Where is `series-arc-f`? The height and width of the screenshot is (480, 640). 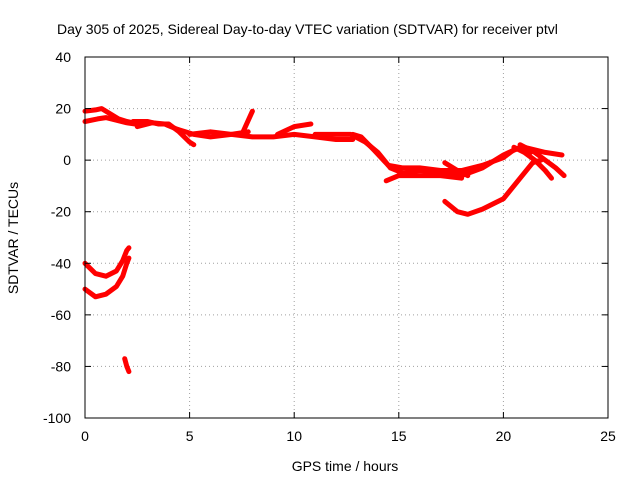 series-arc-f is located at coordinates (247, 122).